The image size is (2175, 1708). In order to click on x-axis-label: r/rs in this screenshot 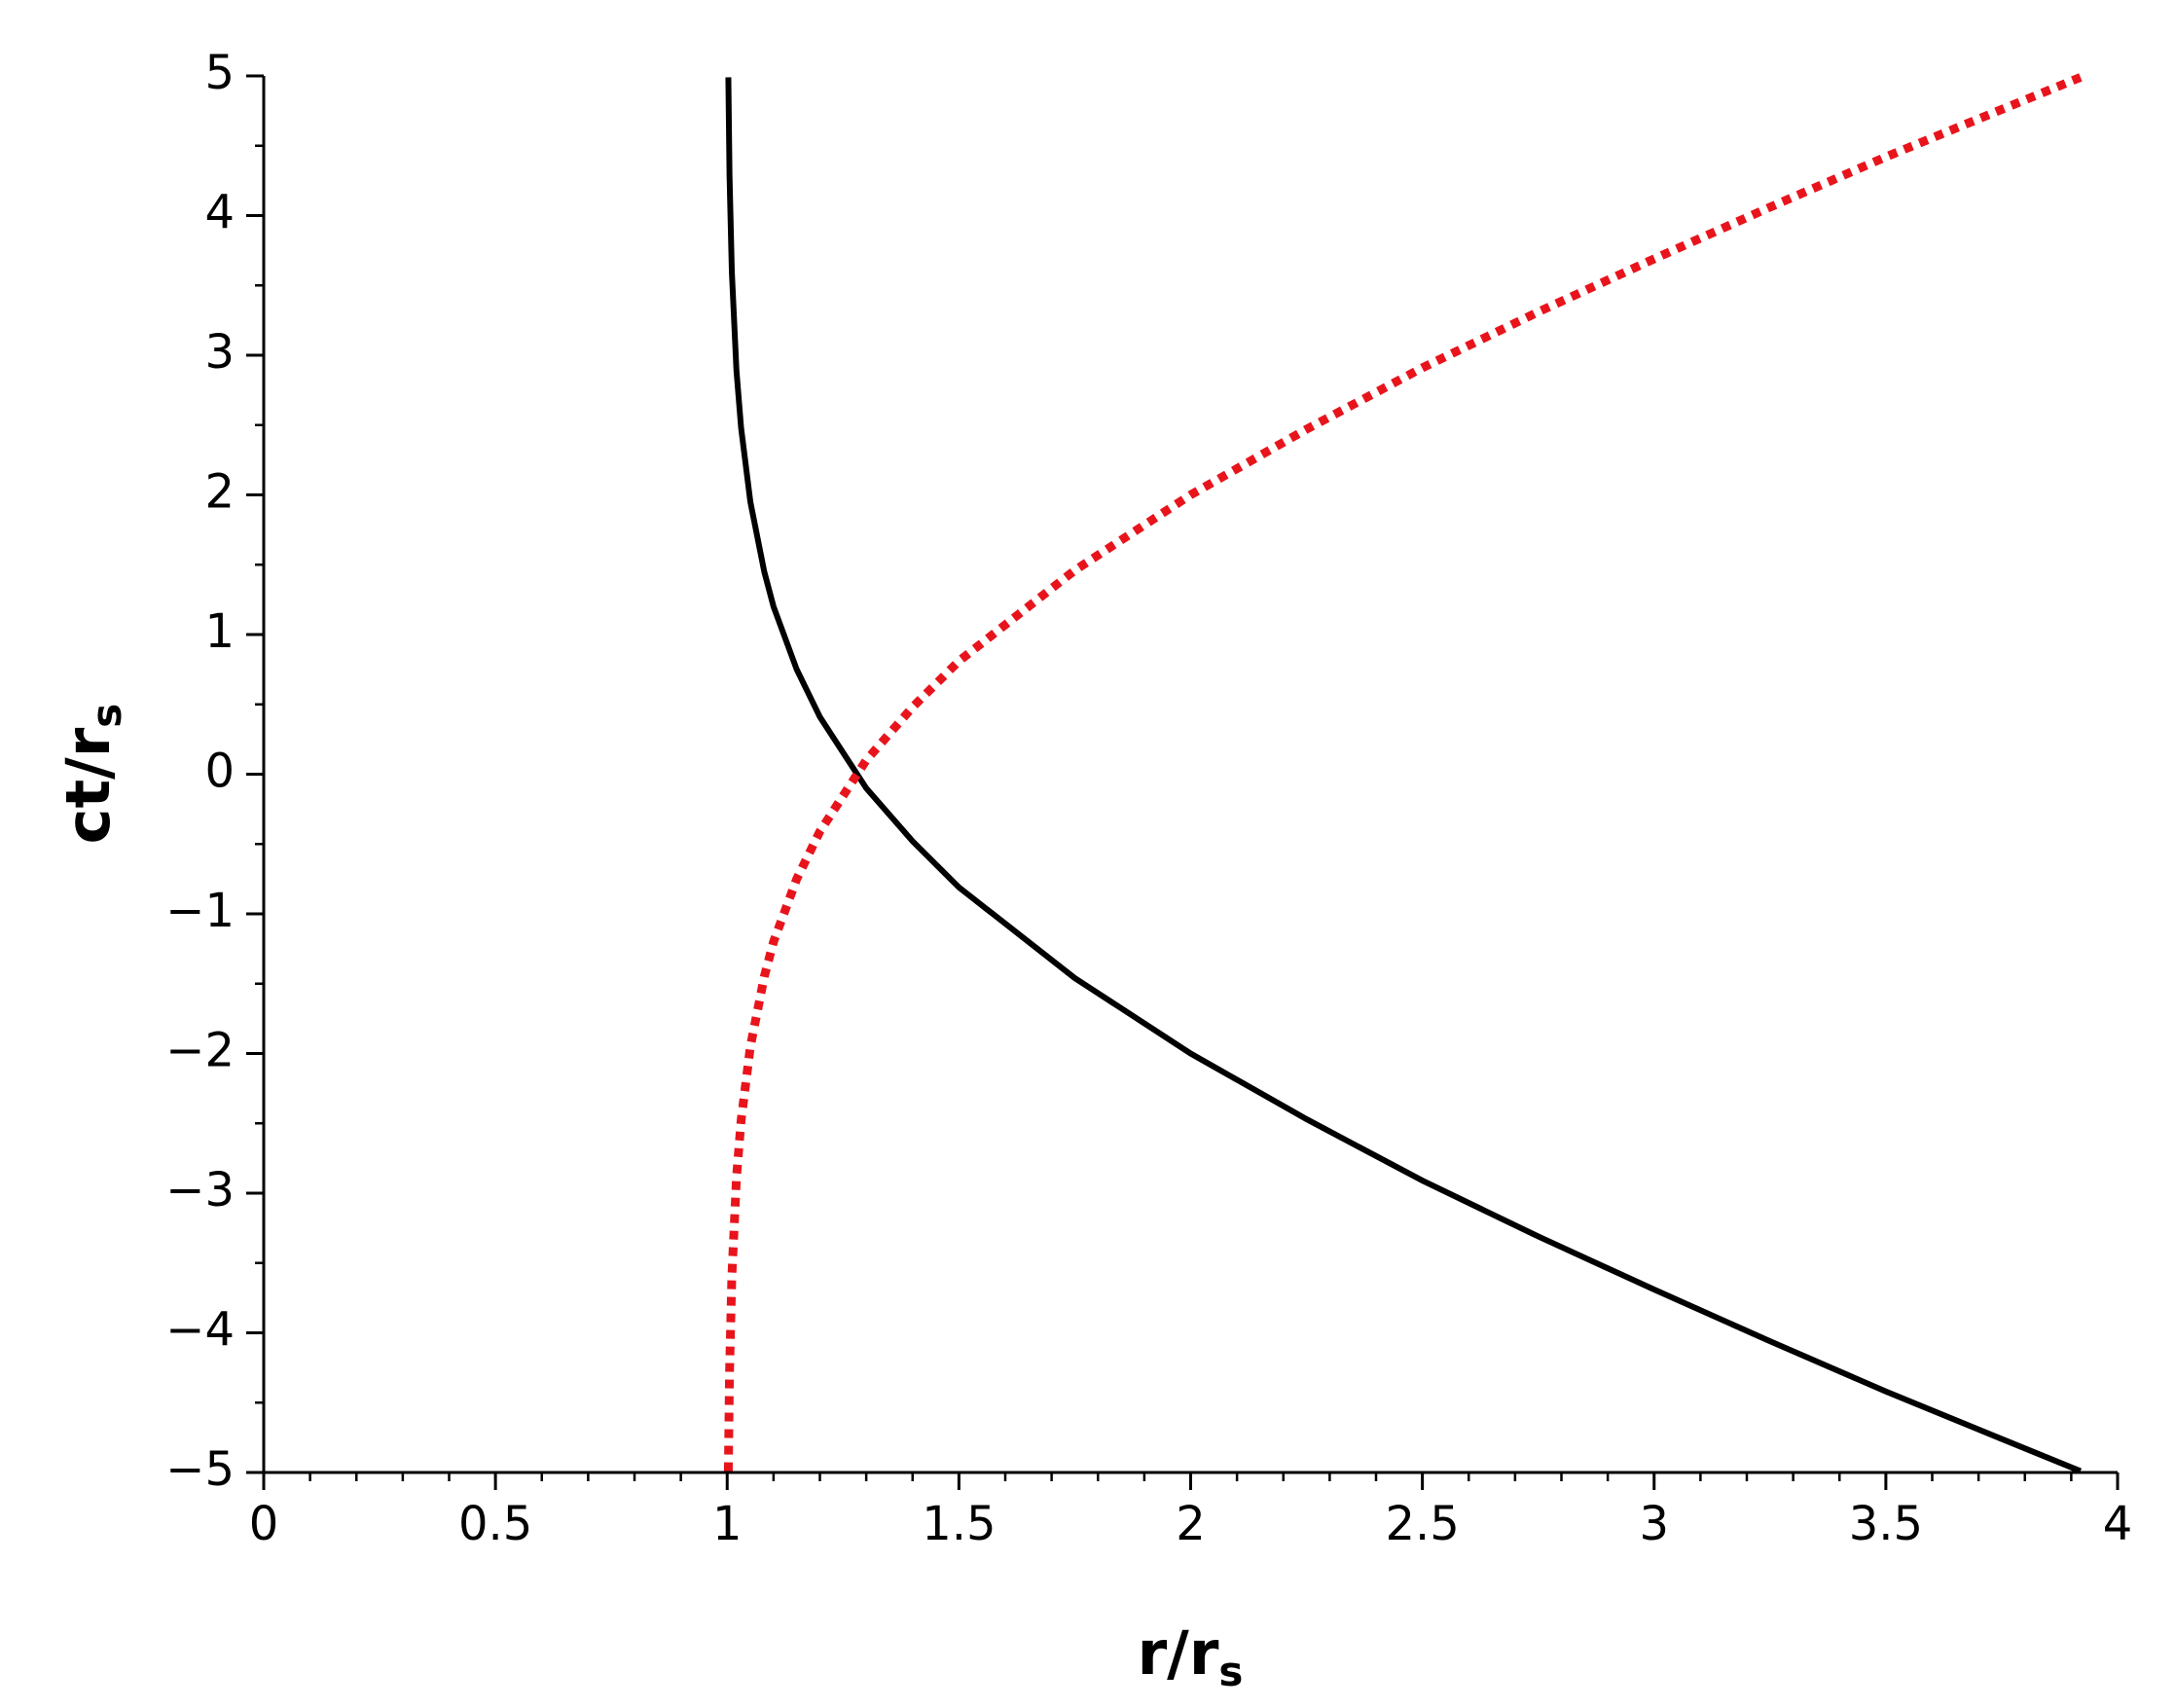, I will do `click(1191, 1656)`.